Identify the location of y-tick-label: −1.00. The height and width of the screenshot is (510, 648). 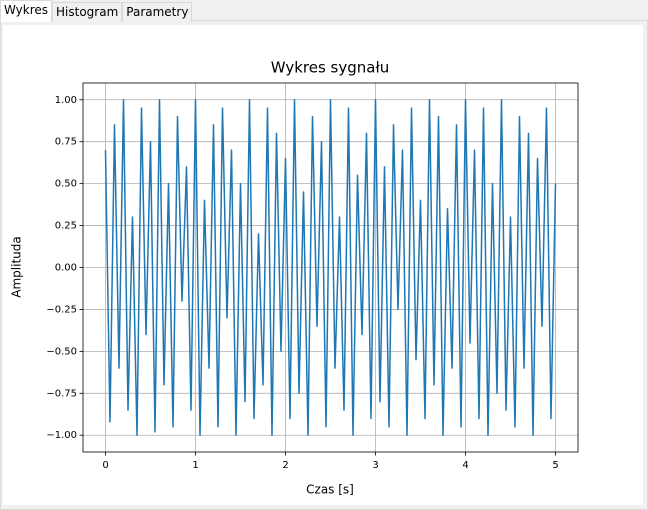
(61, 435).